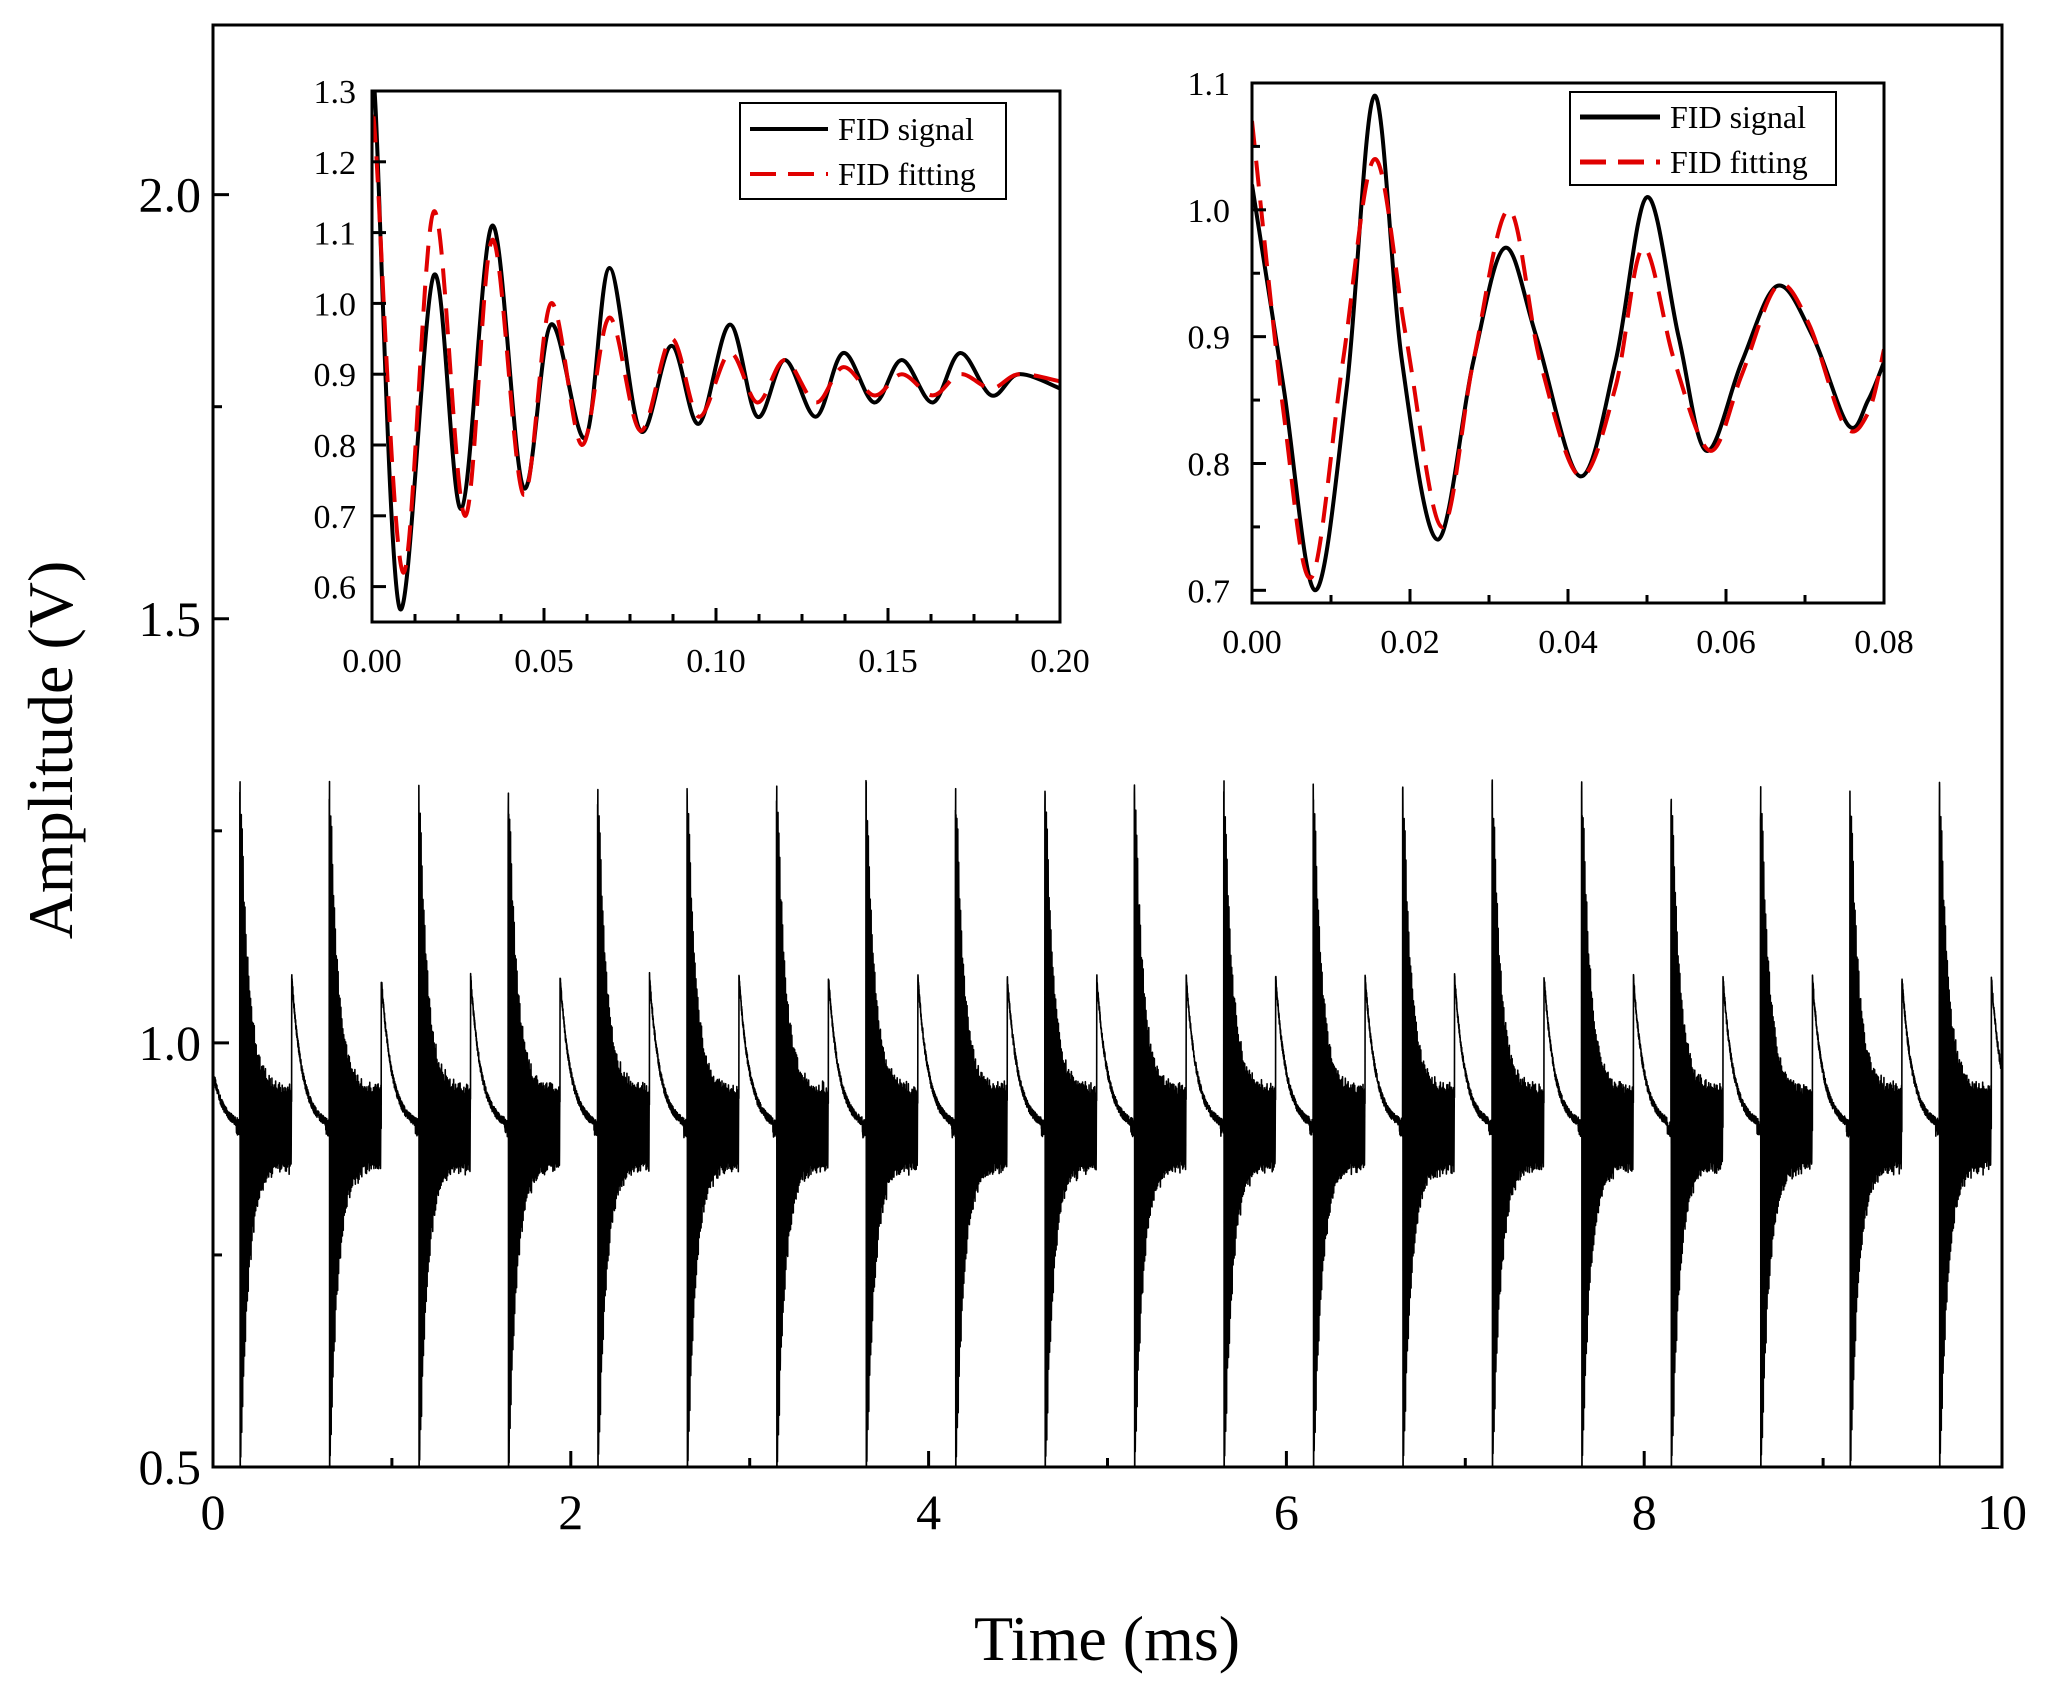  What do you see at coordinates (1568, 350) in the screenshot?
I see `inset-right-fitting-line` at bounding box center [1568, 350].